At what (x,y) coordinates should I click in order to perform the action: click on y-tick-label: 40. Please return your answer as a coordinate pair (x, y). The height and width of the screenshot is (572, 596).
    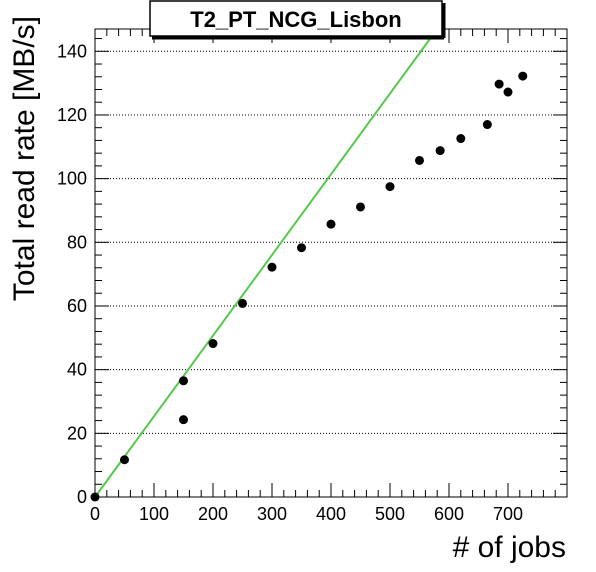
    Looking at the image, I should click on (77, 370).